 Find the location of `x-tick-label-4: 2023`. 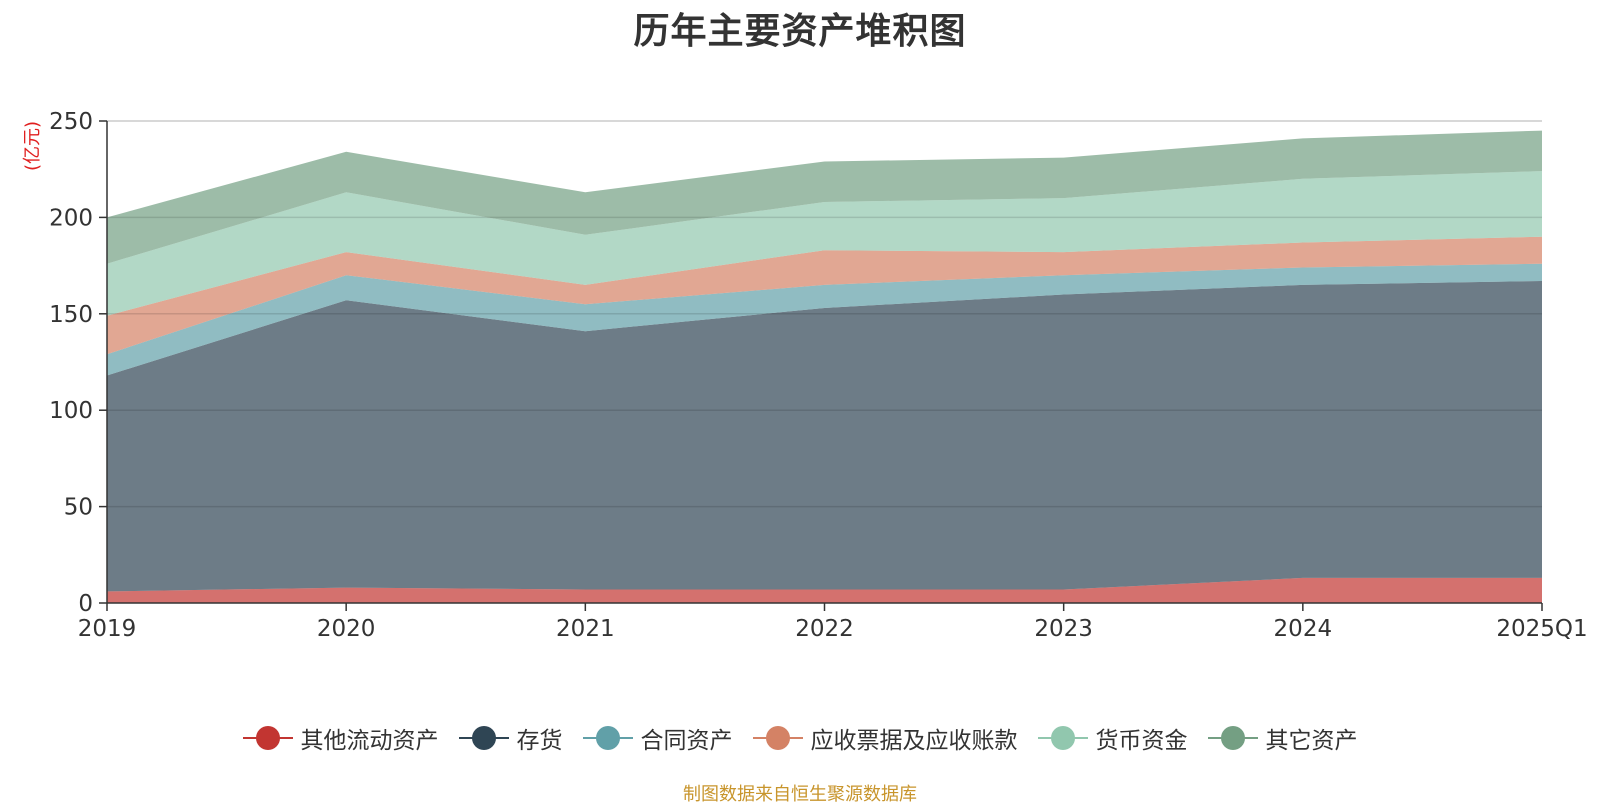

x-tick-label-4: 2023 is located at coordinates (1063, 629).